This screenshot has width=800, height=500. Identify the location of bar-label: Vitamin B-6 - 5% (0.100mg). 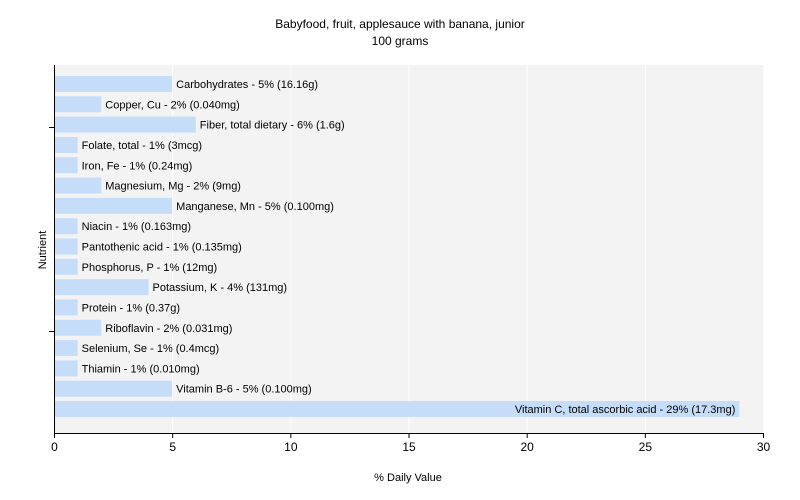
(244, 390).